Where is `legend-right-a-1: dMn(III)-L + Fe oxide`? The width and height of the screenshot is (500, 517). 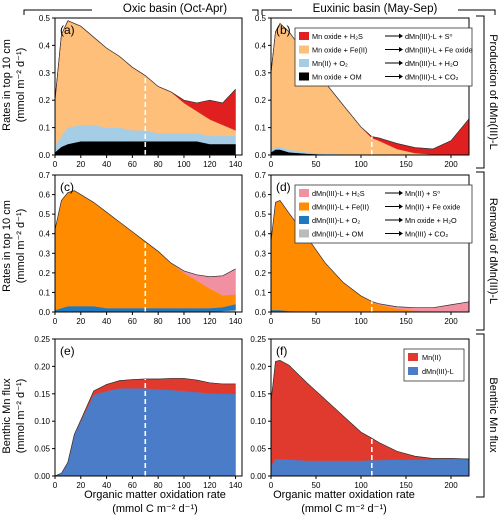 legend-right-a-1: dMn(III)-L + Fe oxide is located at coordinates (439, 50).